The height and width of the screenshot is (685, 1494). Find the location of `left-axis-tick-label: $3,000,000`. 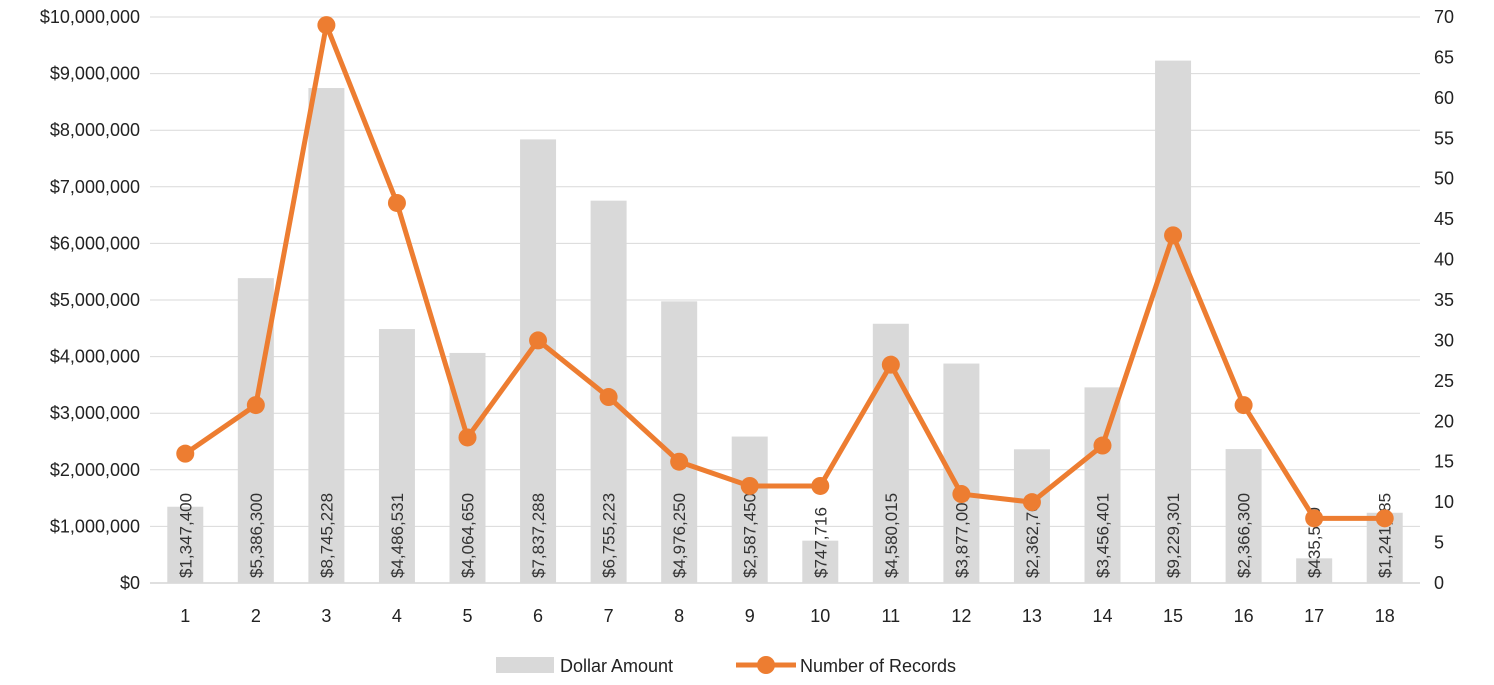

left-axis-tick-label: $3,000,000 is located at coordinates (95, 413).